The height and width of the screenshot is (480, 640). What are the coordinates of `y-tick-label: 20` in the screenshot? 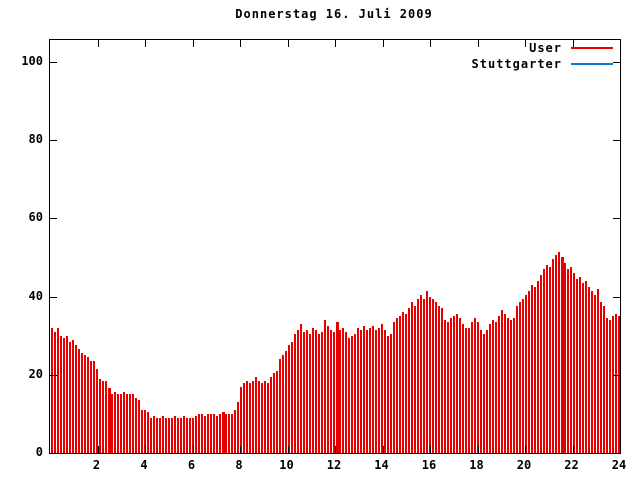 It's located at (35, 373).